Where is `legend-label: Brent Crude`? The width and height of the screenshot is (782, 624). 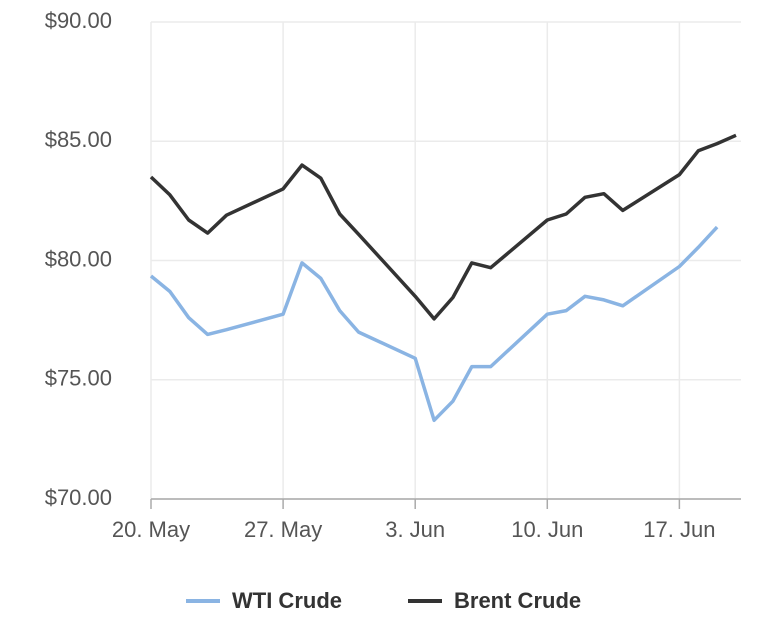 legend-label: Brent Crude is located at coordinates (517, 600).